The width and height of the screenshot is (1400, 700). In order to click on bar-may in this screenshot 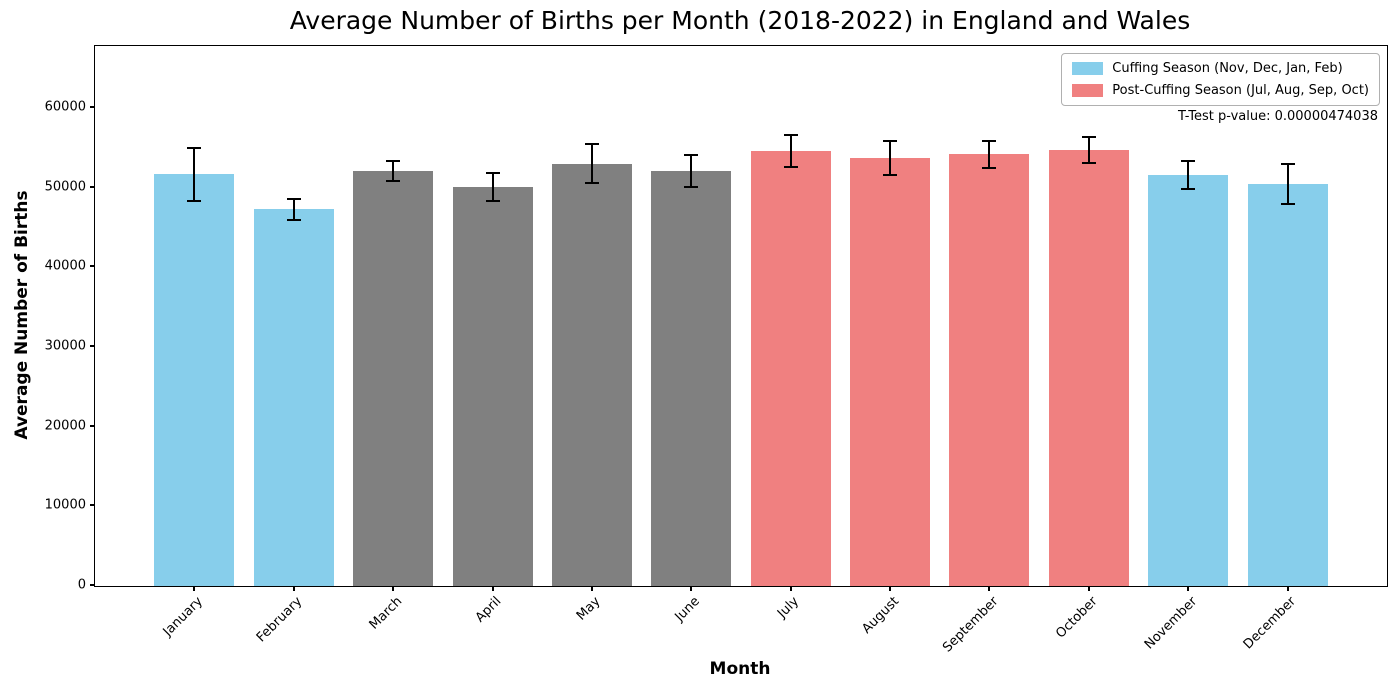, I will do `click(591, 374)`.